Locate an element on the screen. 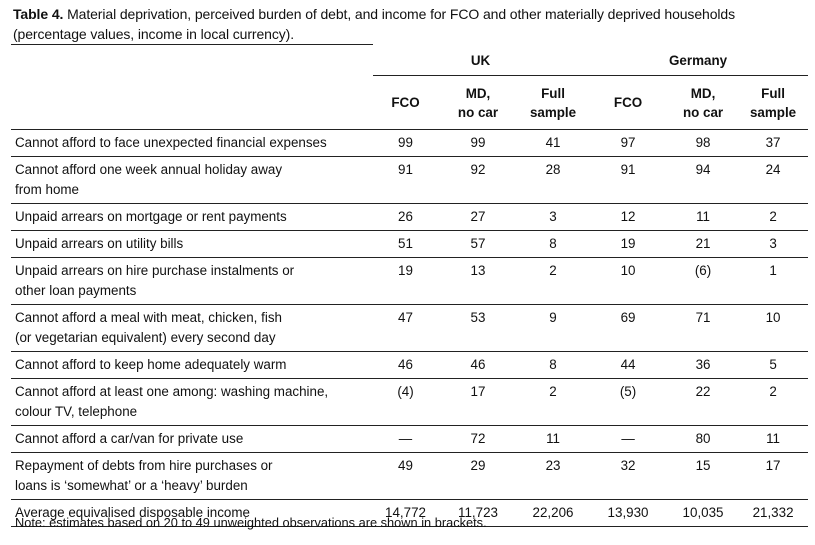 The width and height of the screenshot is (815, 545). group-header-uk: UK is located at coordinates (481, 60).